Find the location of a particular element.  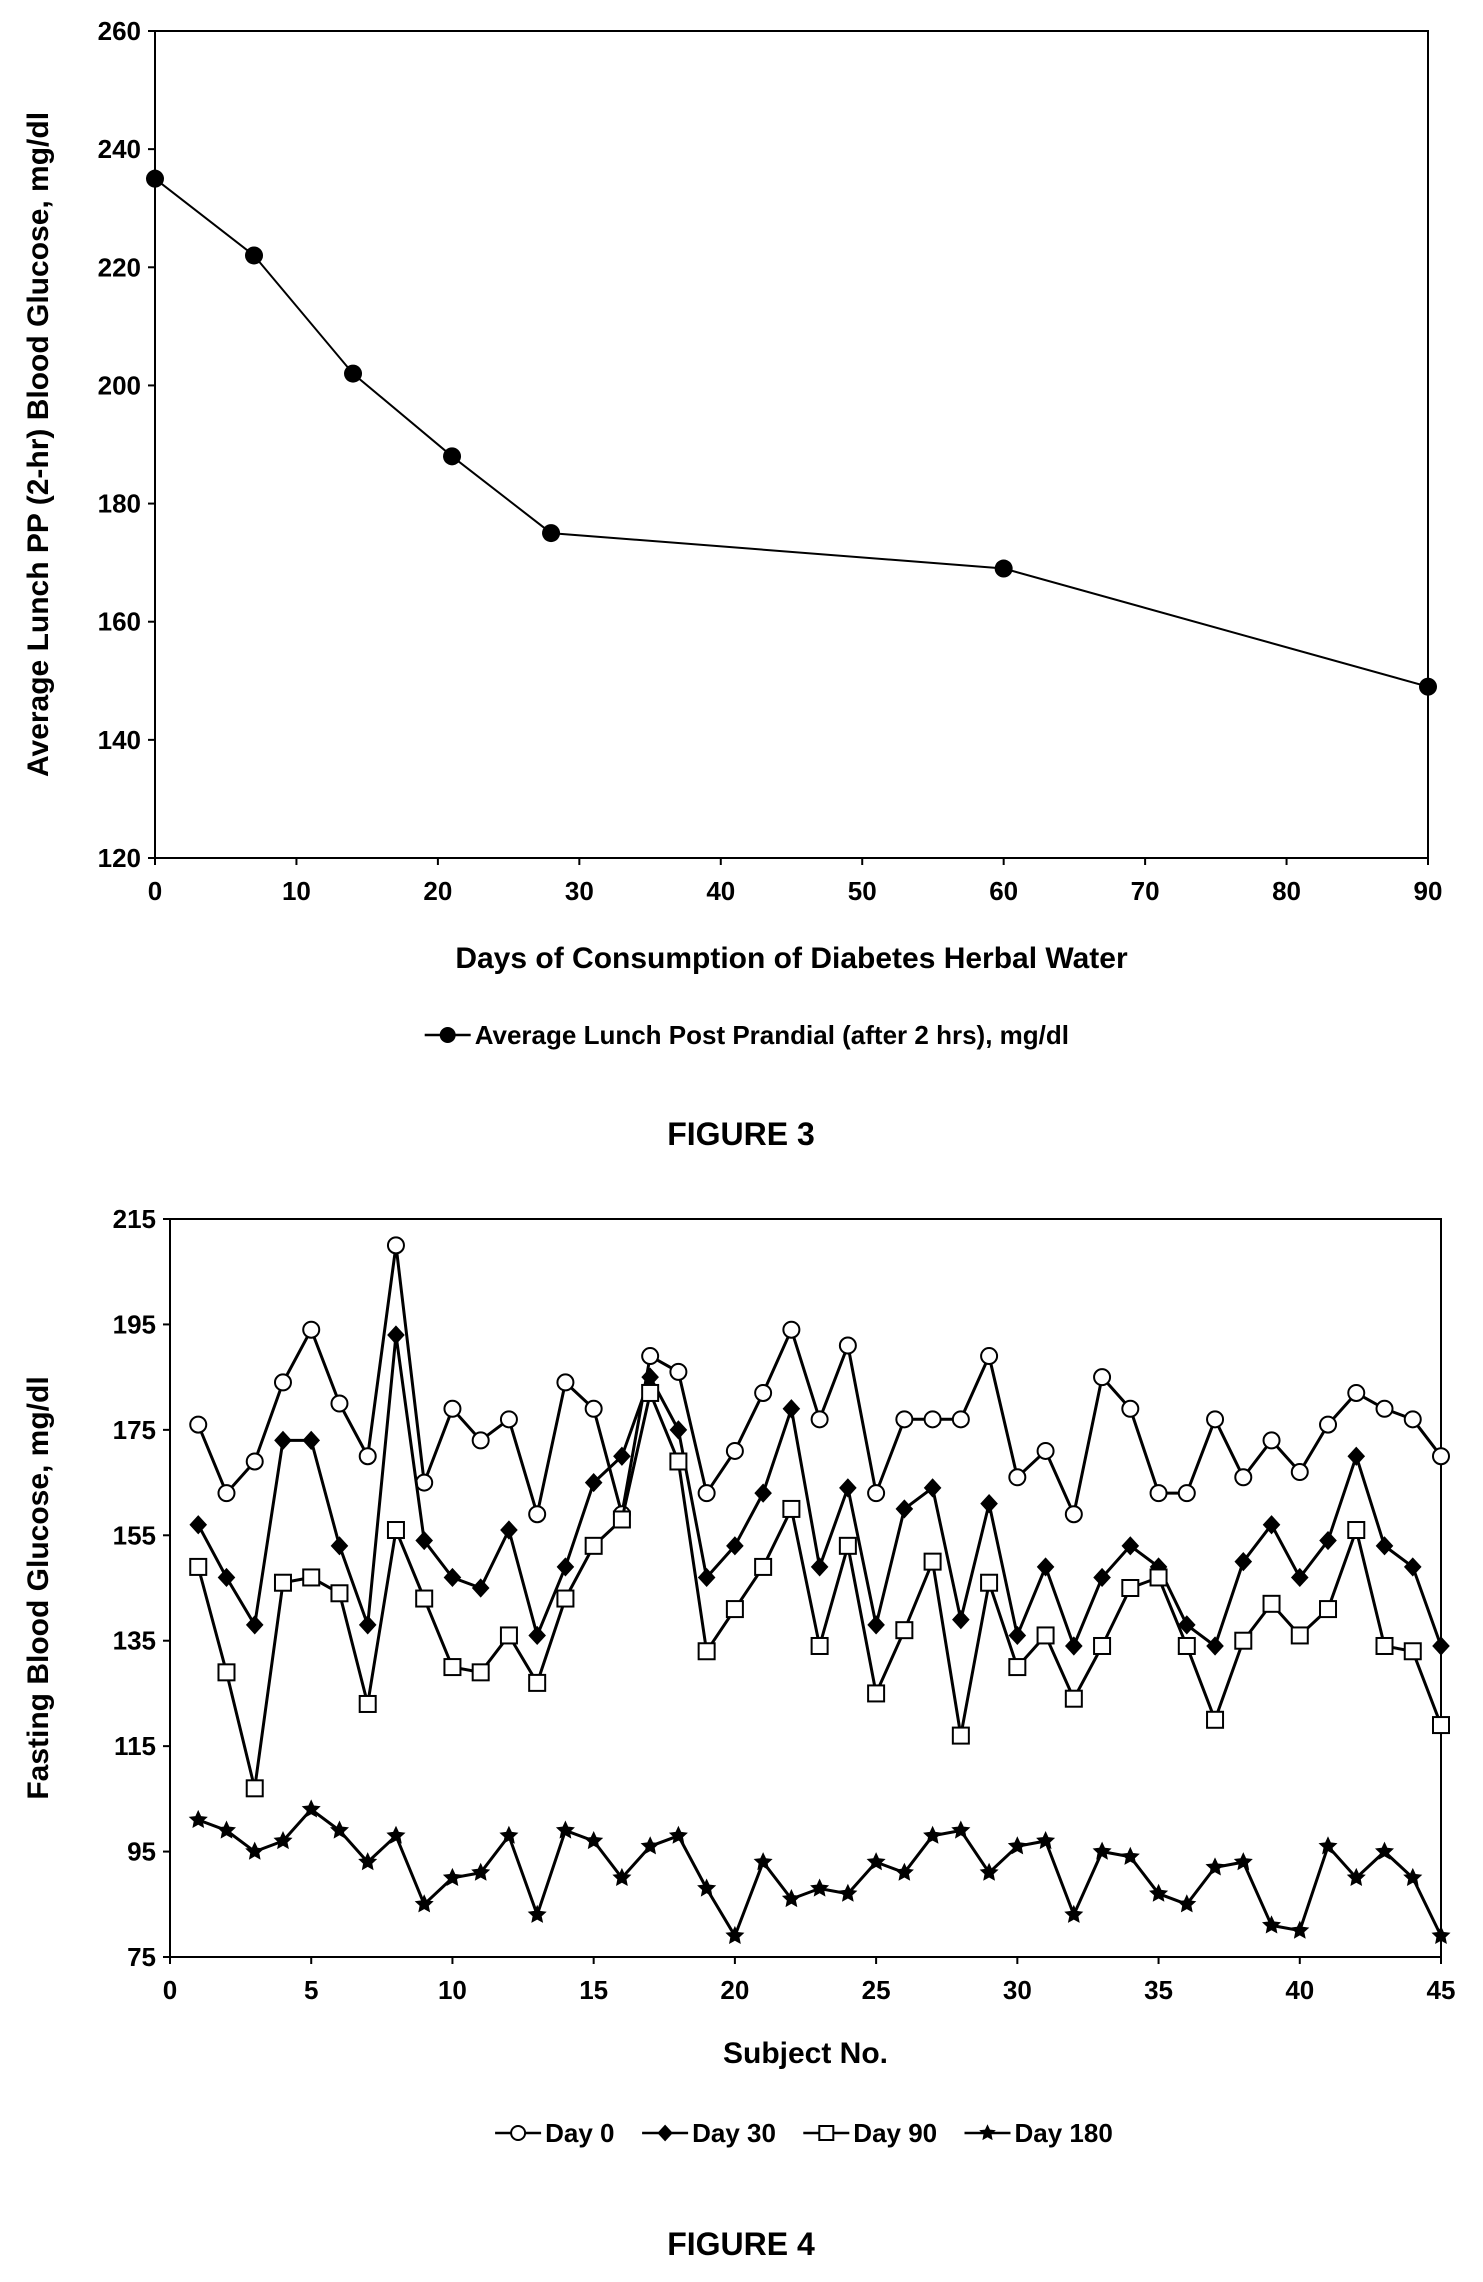

fig4-y-axis-title: Fasting Blood Glucose, mg/dl is located at coordinates (38, 1587).